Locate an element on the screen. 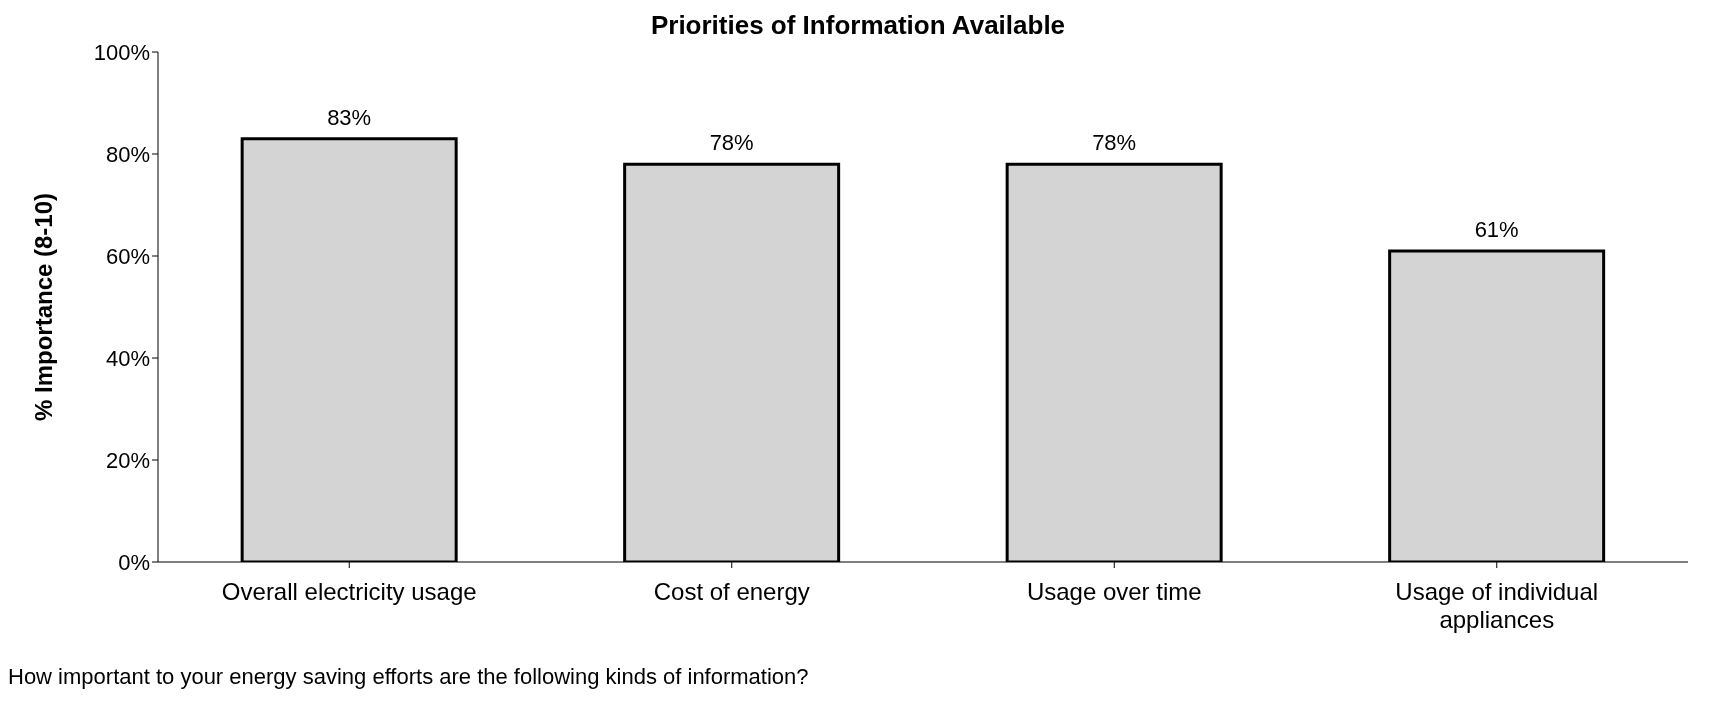 The image size is (1716, 721). x-tick-label: Cost of energy is located at coordinates (731, 591).